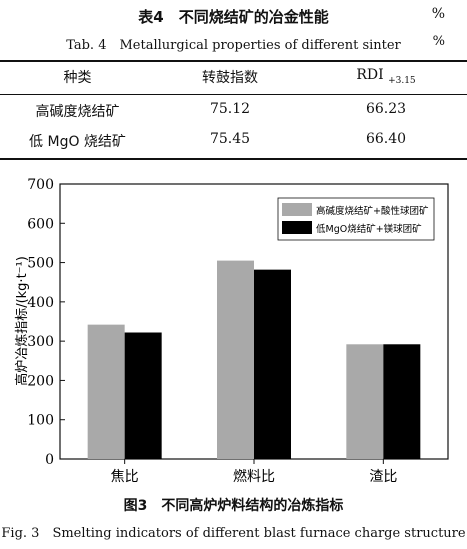 This screenshot has width=467, height=549. Describe the element at coordinates (233, 61) in the screenshot. I see `table-top-rule` at that location.